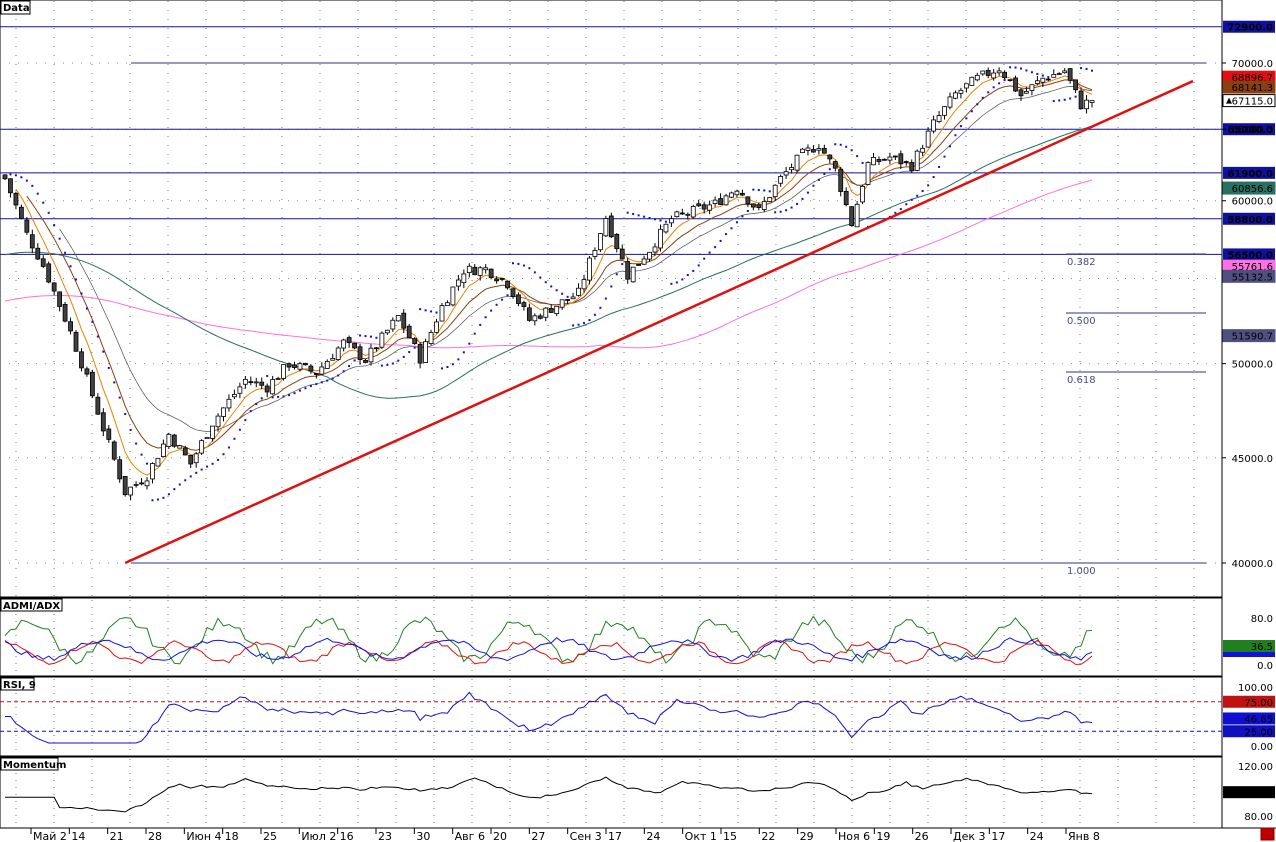 The height and width of the screenshot is (842, 1276). I want to click on time-tick-label: Июл 2, so click(318, 836).